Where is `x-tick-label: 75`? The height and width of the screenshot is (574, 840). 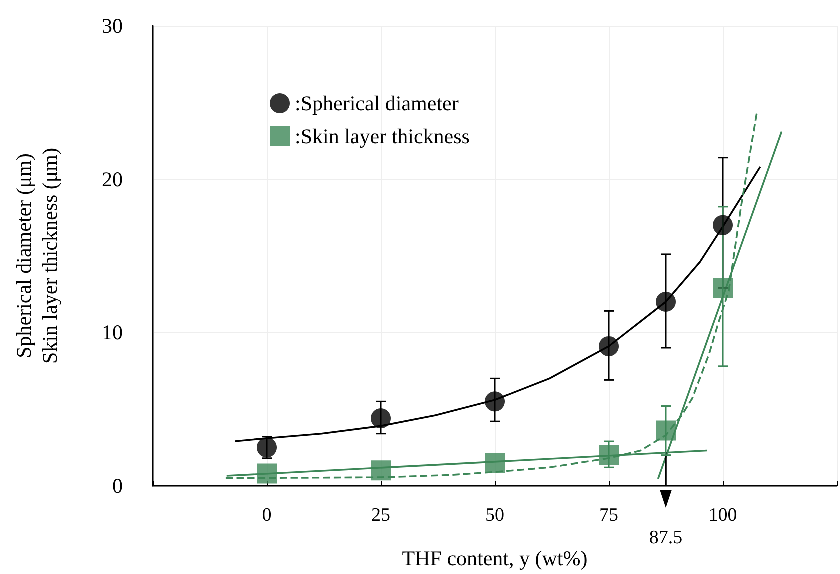
x-tick-label: 75 is located at coordinates (609, 515).